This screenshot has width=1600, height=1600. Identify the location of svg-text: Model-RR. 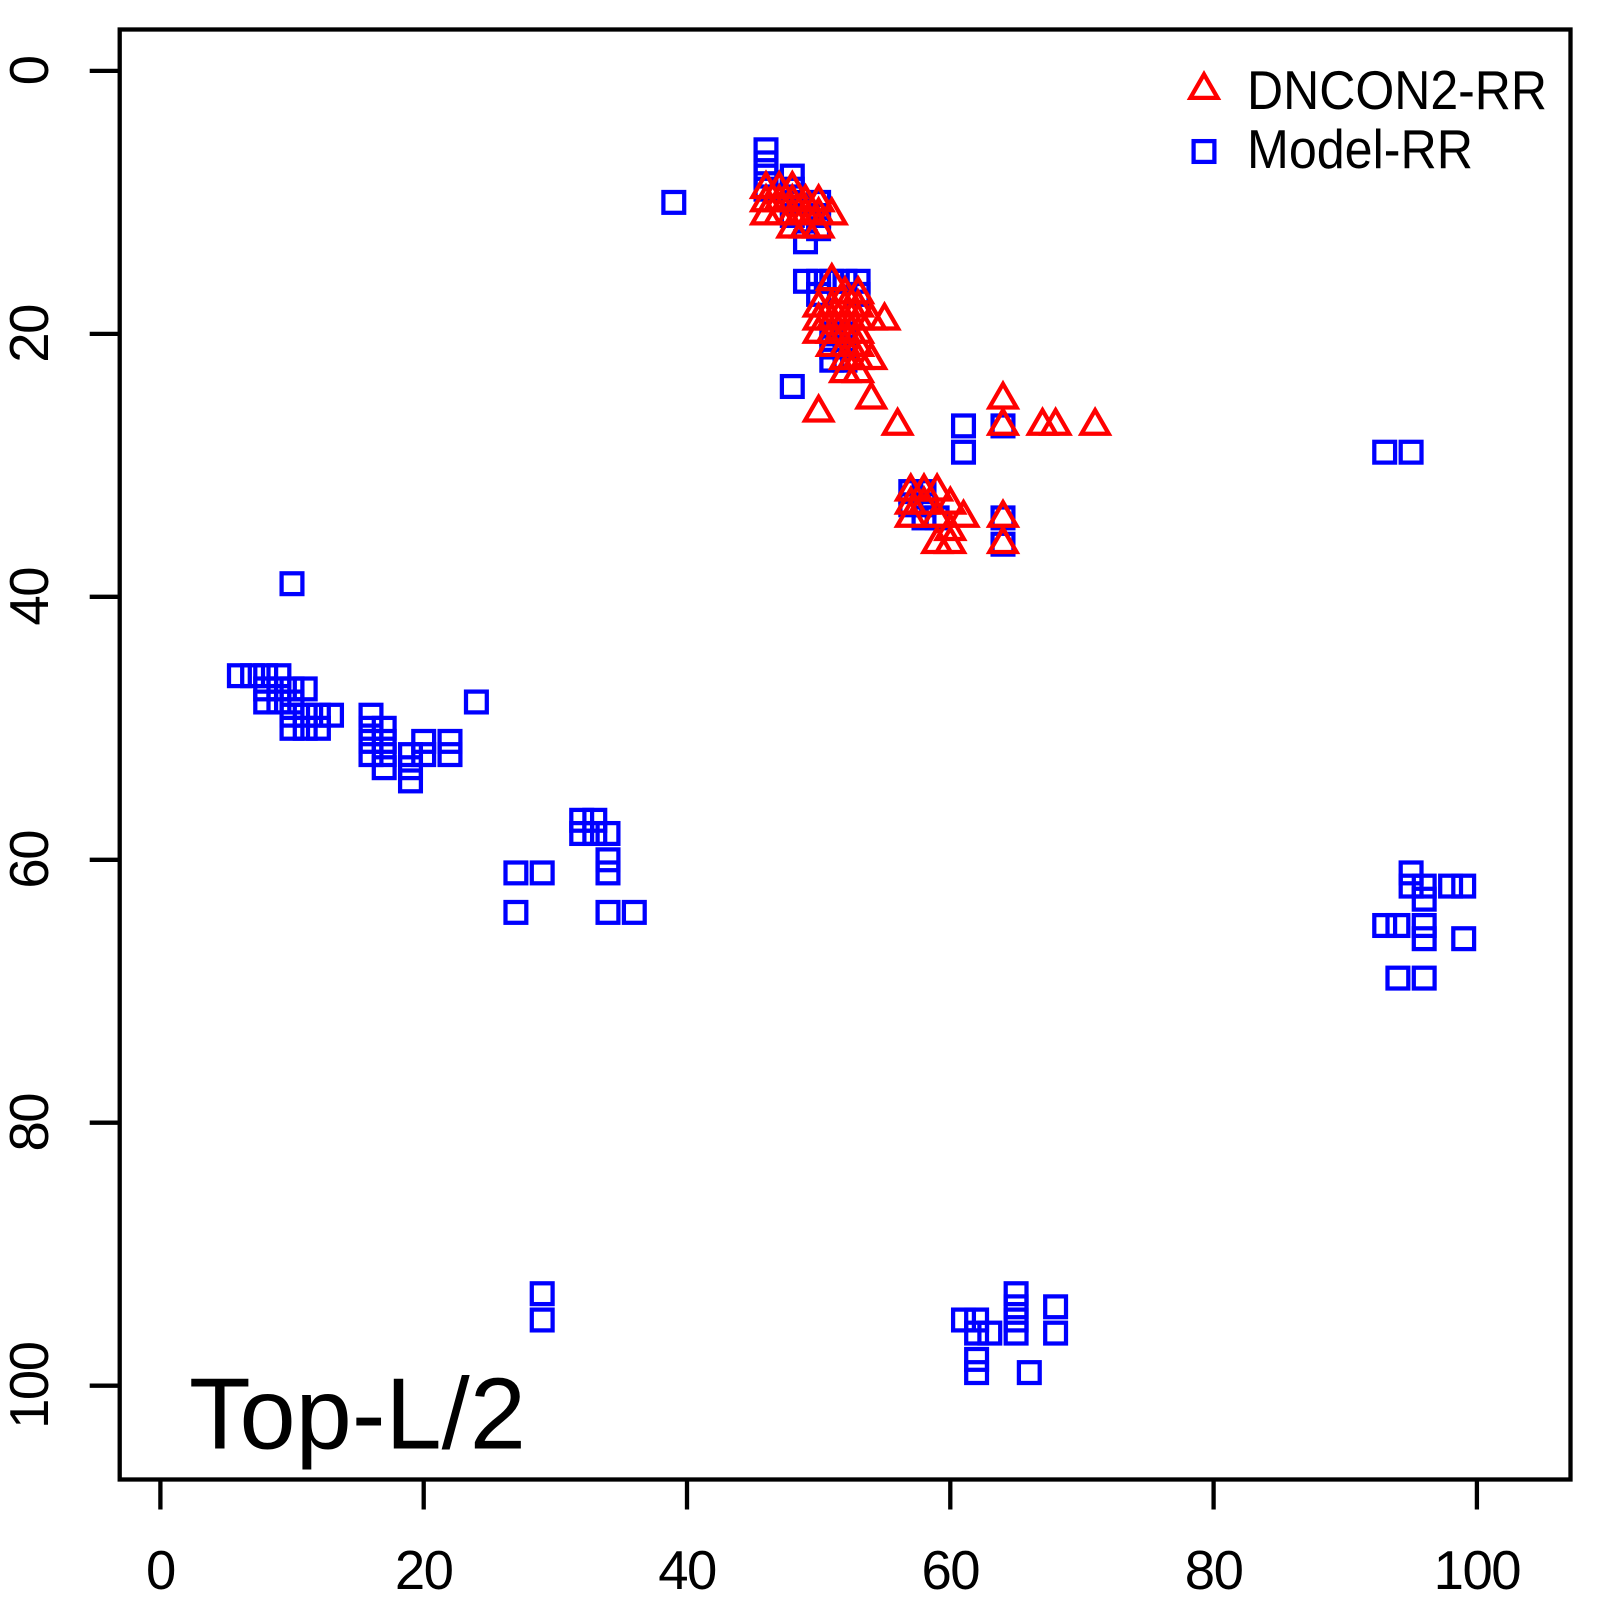
(1360, 149).